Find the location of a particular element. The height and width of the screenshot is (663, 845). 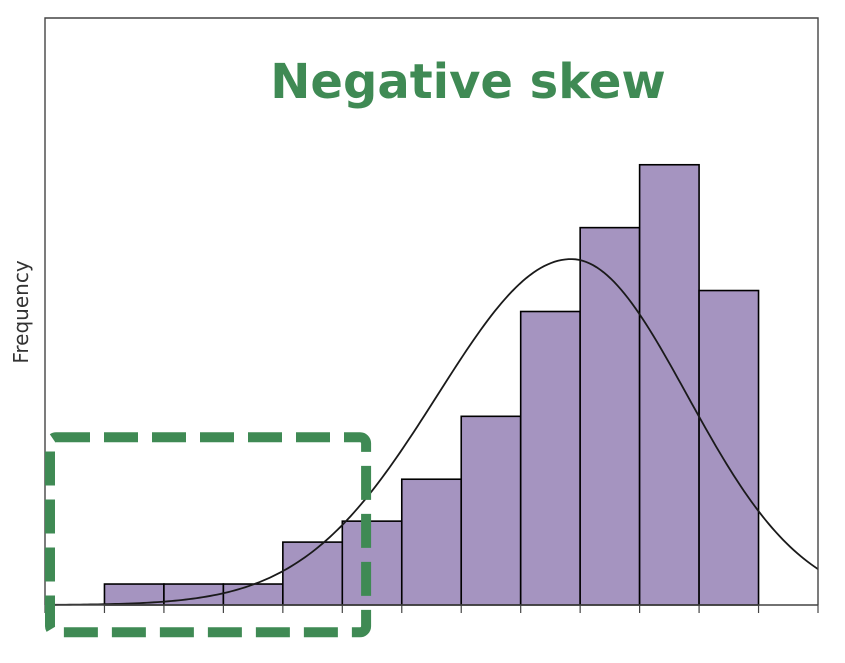

highlight-layer is located at coordinates (208, 535).